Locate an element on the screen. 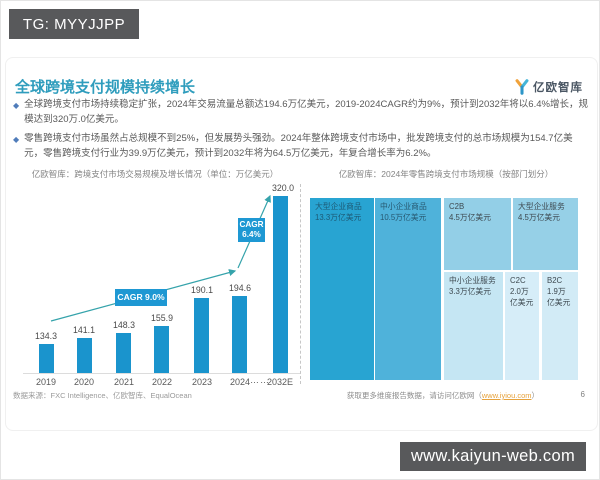 Image resolution: width=600 pixels, height=480 pixels. block-value: 13.3万亿美元 is located at coordinates (338, 217).